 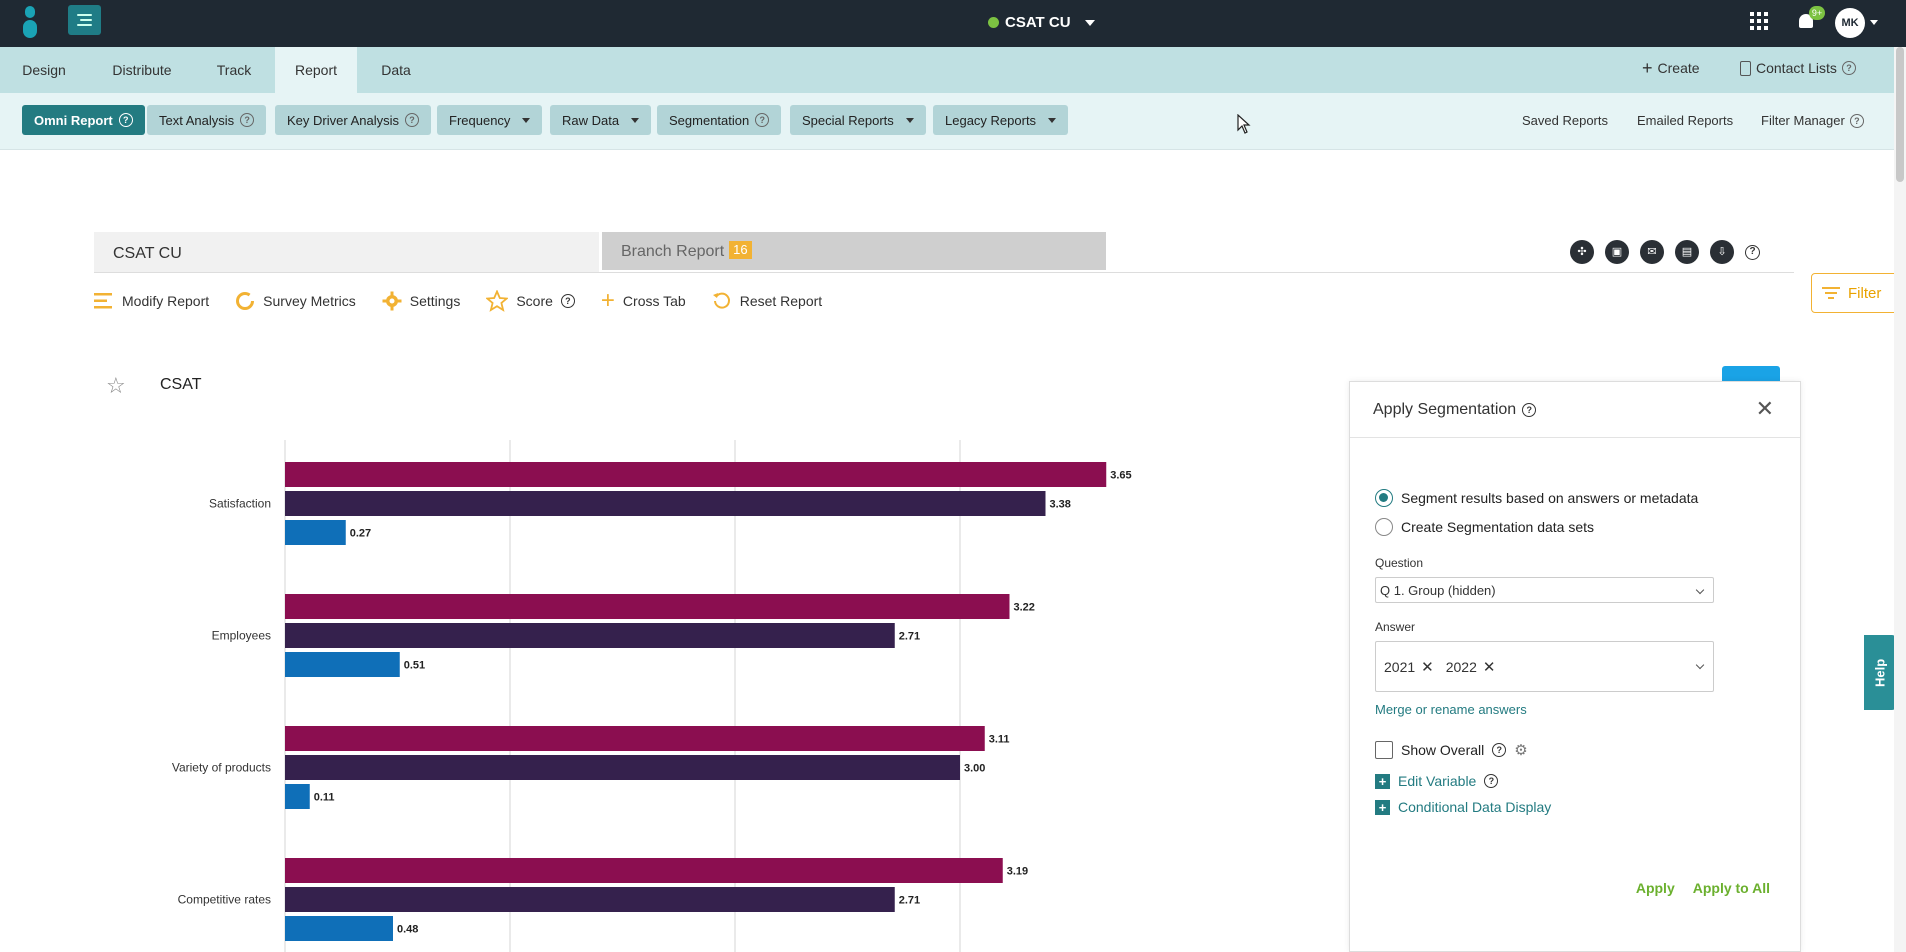 I want to click on edit-variable-toggle: + Edit Variable ?, so click(x=1580, y=781).